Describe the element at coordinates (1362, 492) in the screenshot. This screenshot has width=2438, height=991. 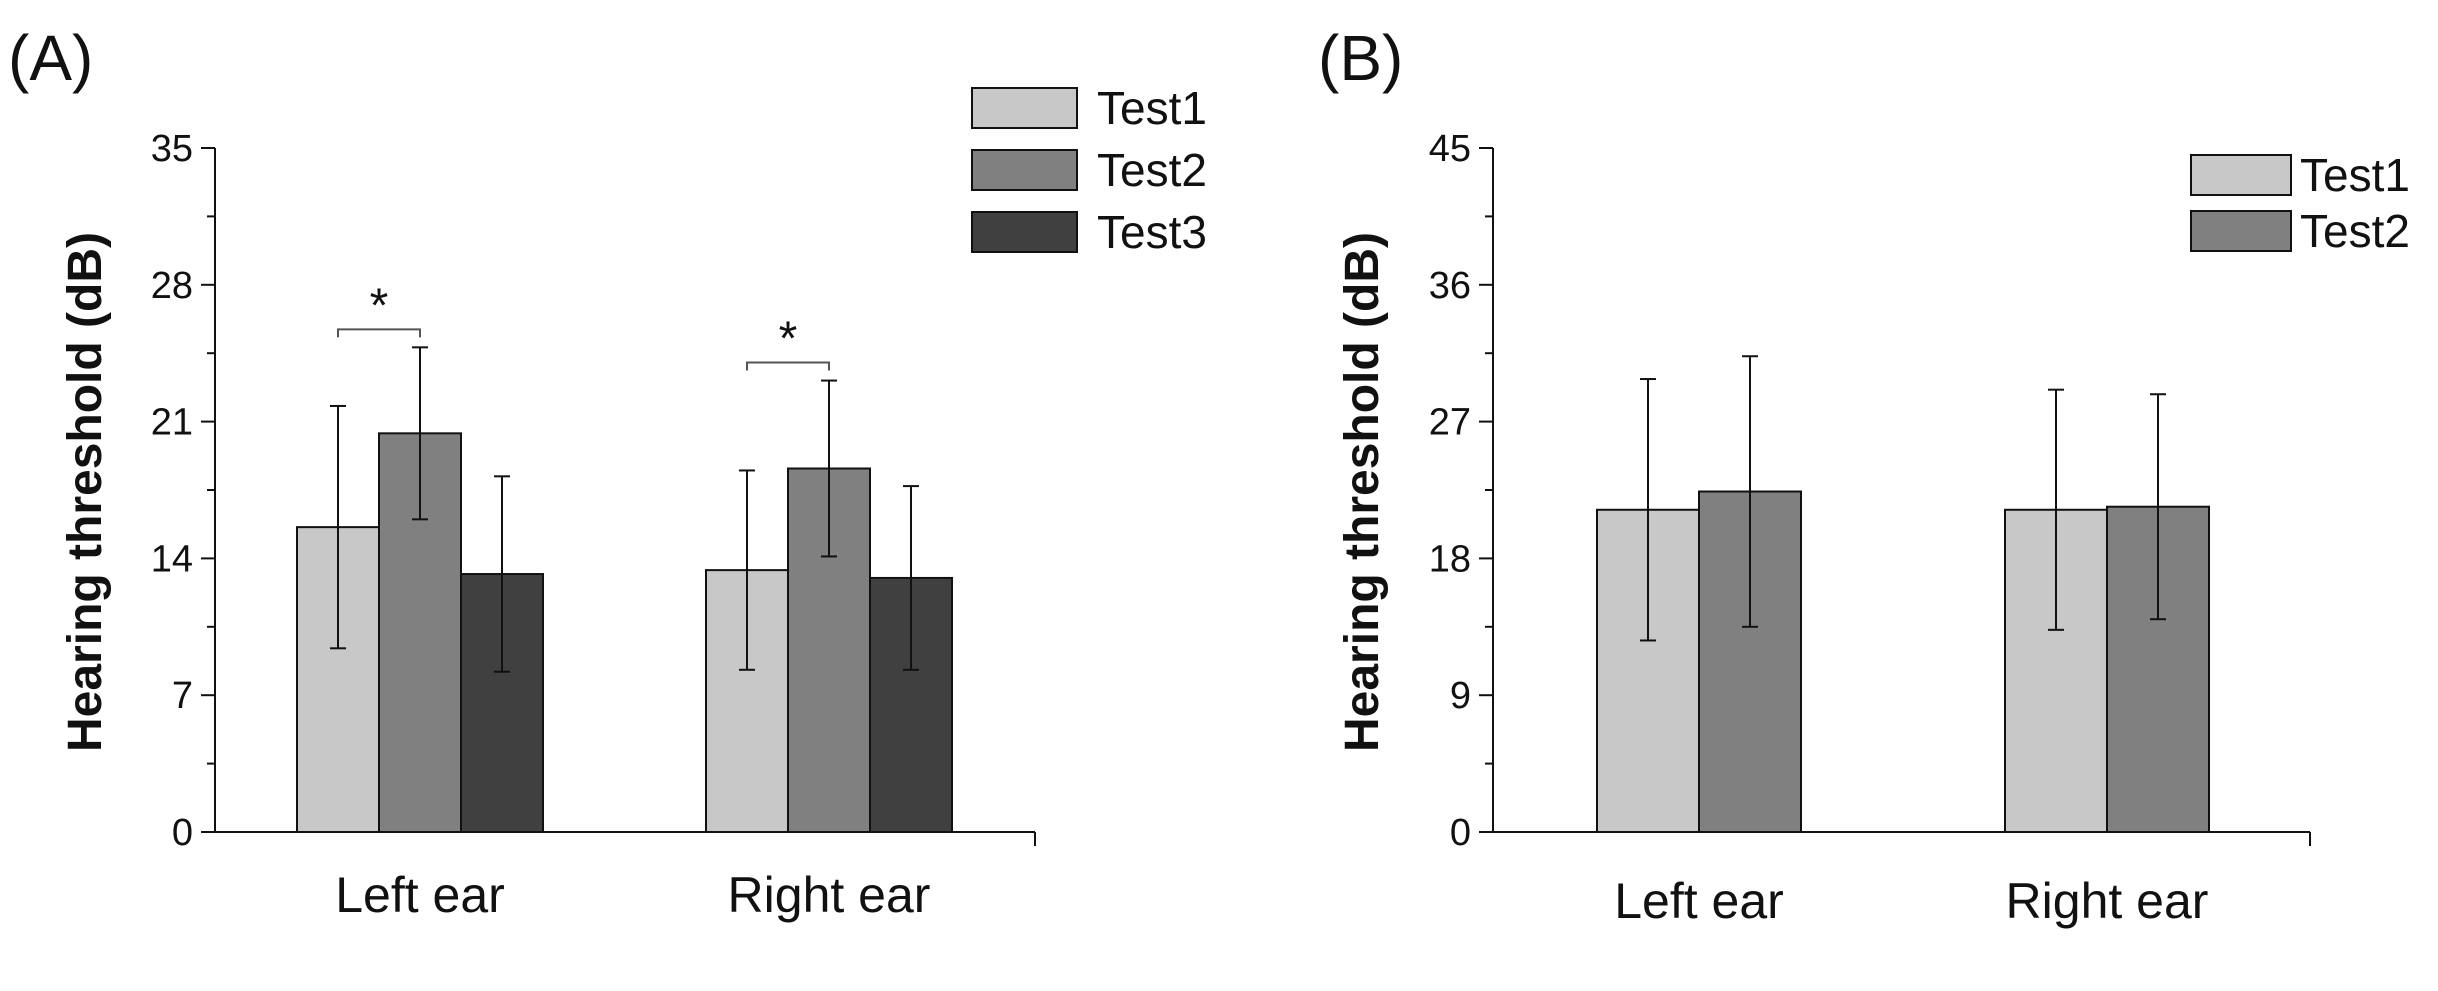
I see `panel-b-y-axis-title: Hearing threshold (dB)` at that location.